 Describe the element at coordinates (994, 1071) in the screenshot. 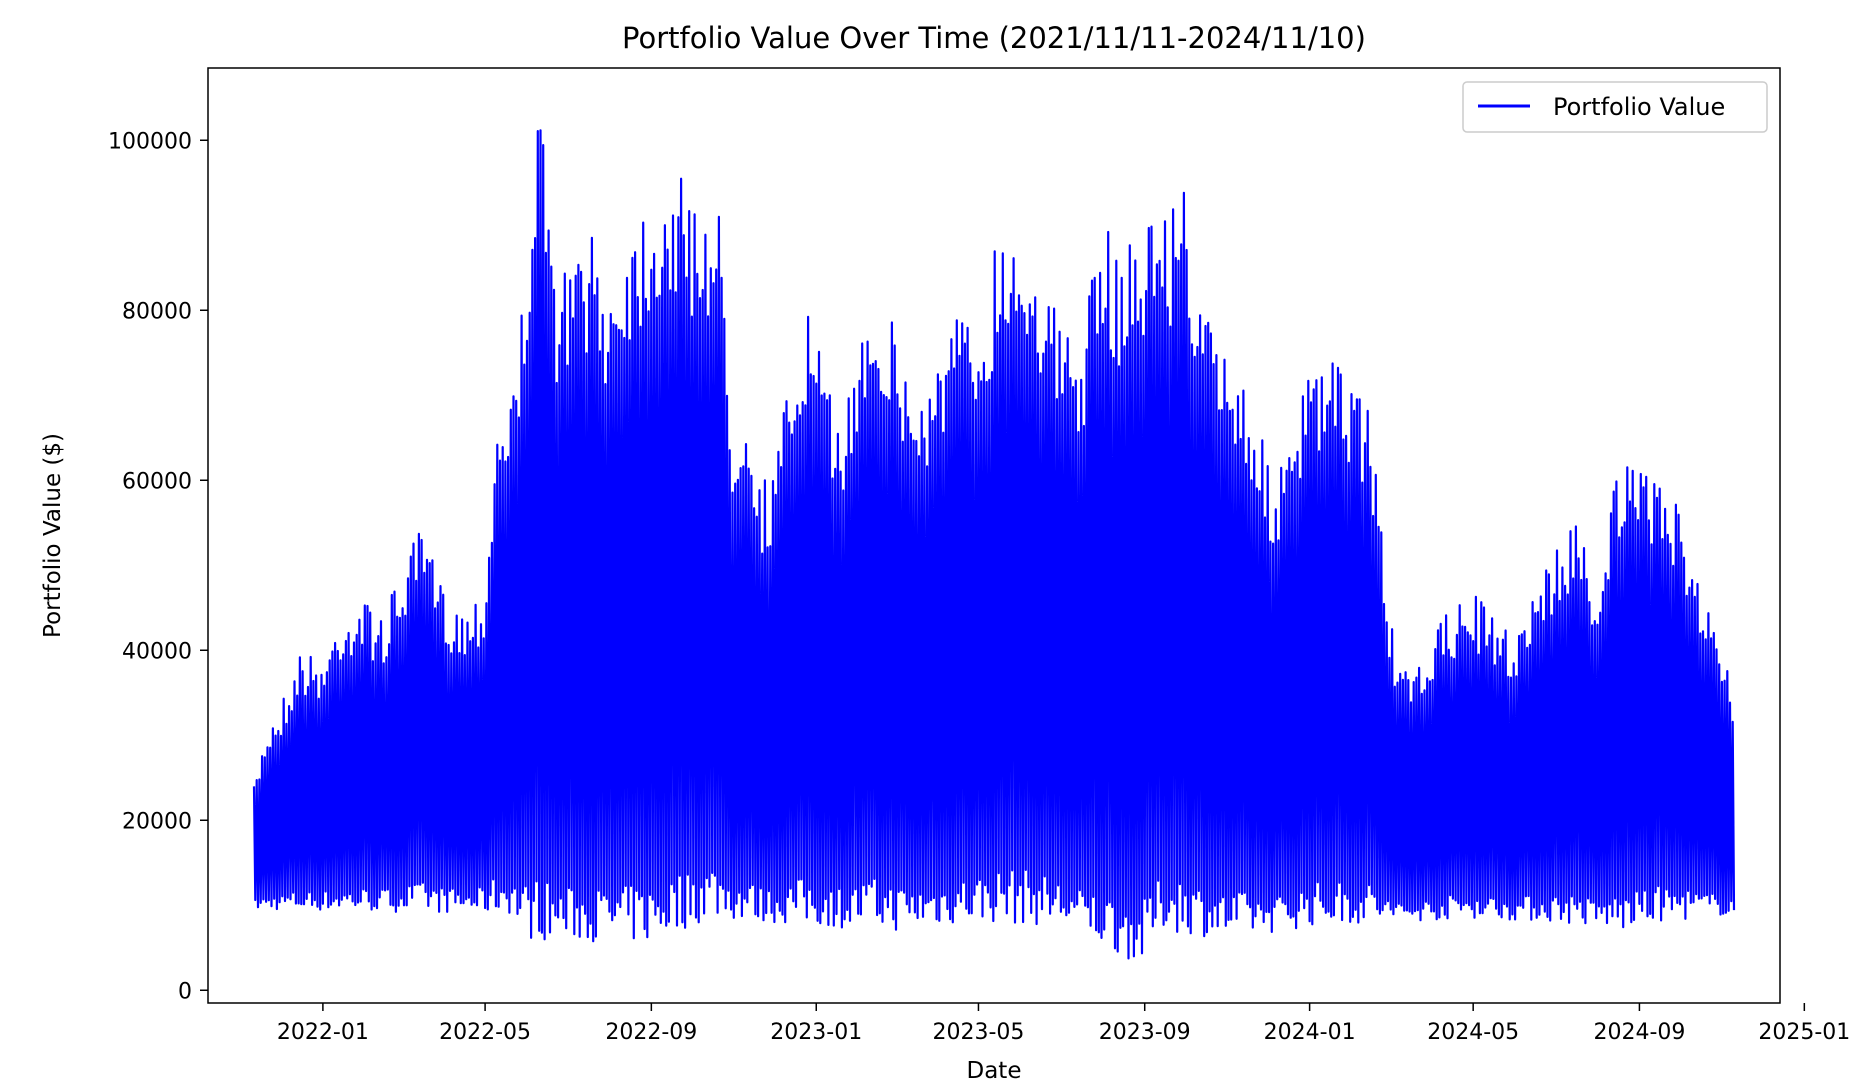

I see `x-axis-title: Date` at that location.